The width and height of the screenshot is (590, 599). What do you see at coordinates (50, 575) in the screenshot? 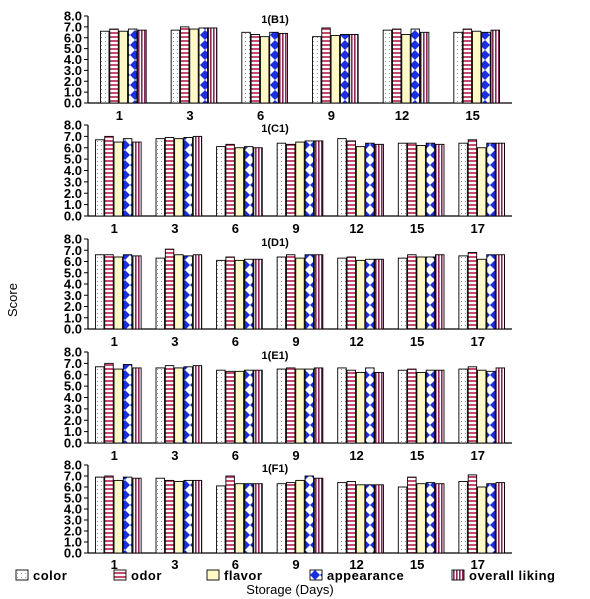
I see `legend-label: color` at bounding box center [50, 575].